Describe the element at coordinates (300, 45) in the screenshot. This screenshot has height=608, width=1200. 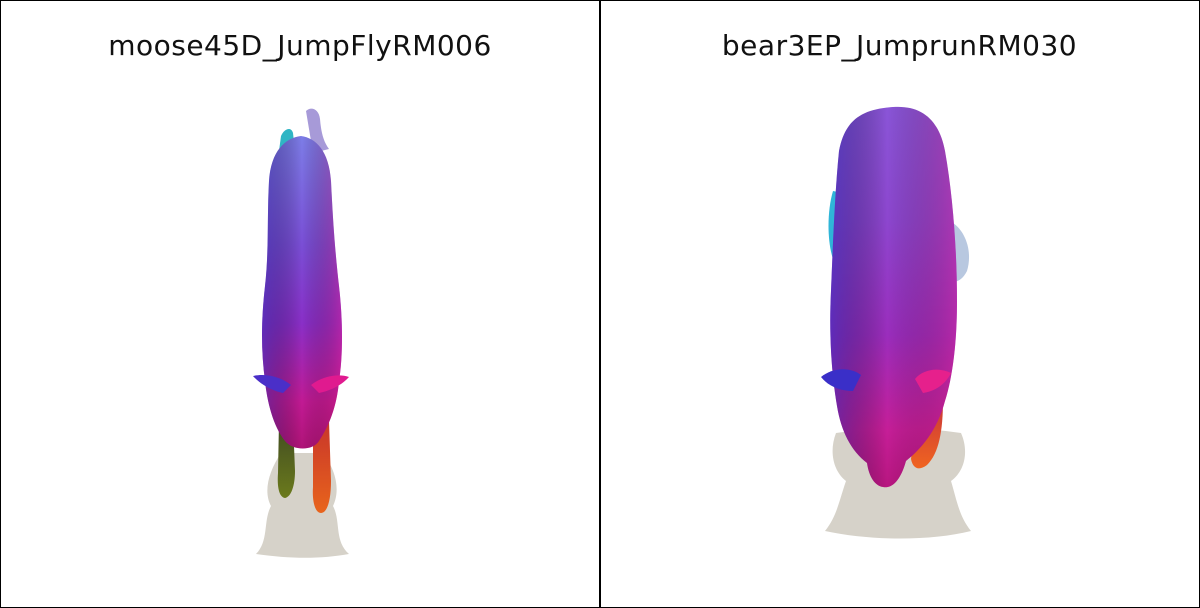
I see `panel-title: moose45D_JumpFlyRM006` at that location.